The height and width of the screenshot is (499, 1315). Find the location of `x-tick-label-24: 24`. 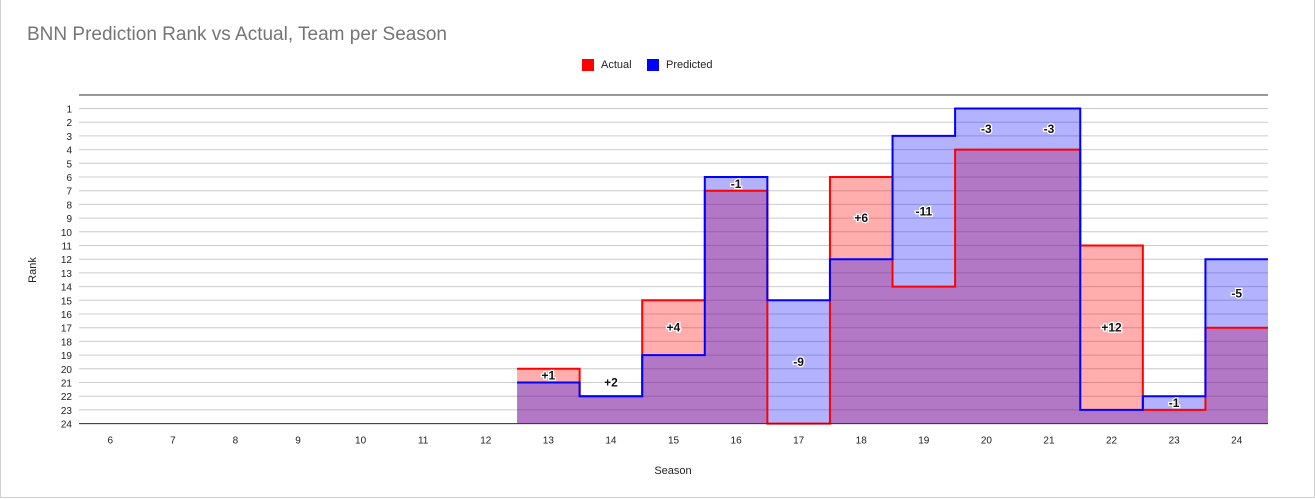

x-tick-label-24: 24 is located at coordinates (1237, 441).